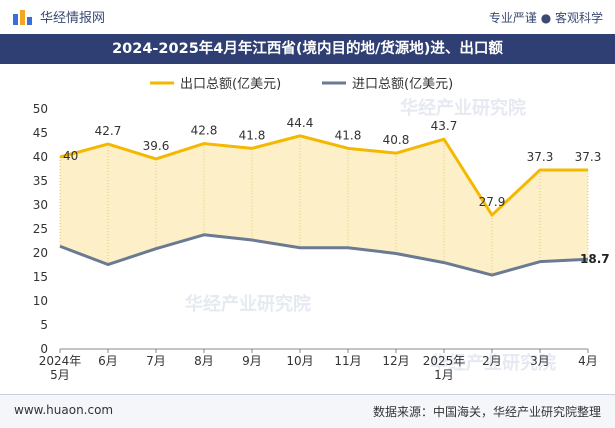 This screenshot has height=428, width=615. I want to click on legend: 出口总额(亿美元) 进口总额(亿美元), so click(301, 84).